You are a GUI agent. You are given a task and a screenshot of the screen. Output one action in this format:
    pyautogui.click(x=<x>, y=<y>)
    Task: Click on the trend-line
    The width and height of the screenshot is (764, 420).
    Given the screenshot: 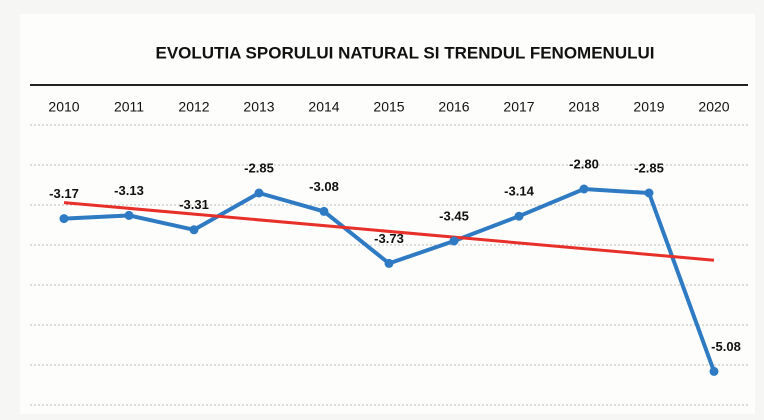 What is the action you would take?
    pyautogui.click(x=389, y=231)
    